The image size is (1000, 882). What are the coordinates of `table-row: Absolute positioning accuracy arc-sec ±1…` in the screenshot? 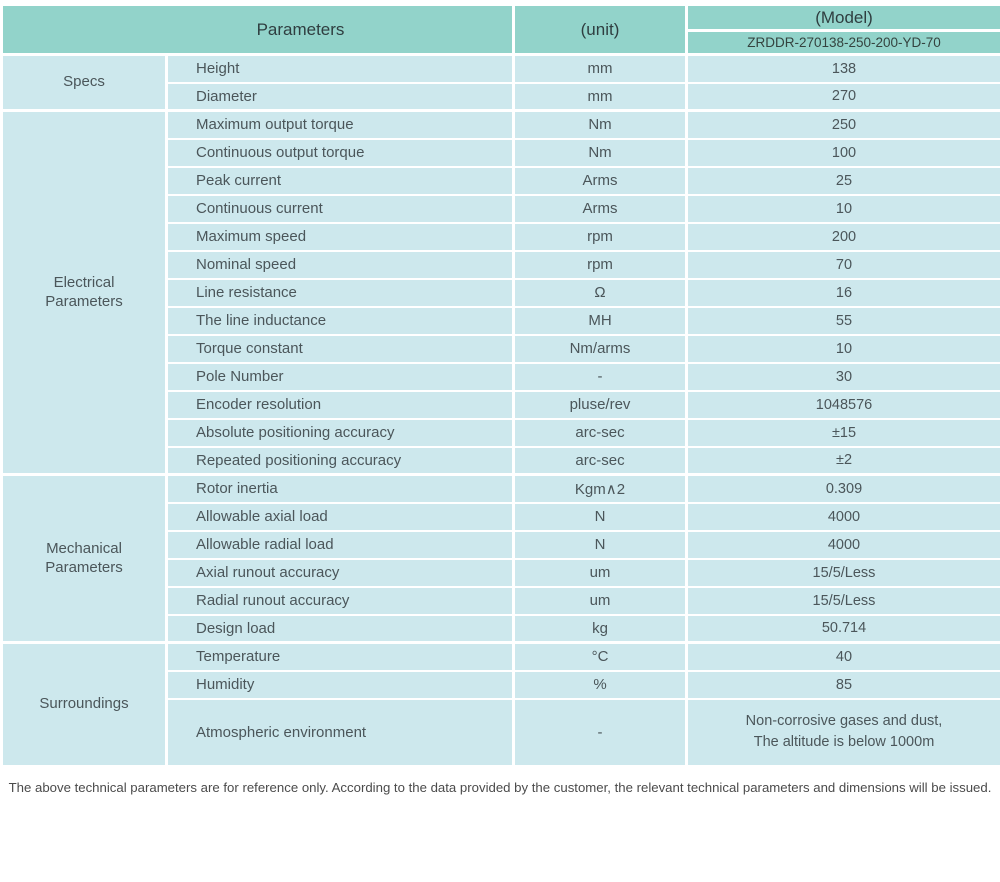 It's located at (501, 432).